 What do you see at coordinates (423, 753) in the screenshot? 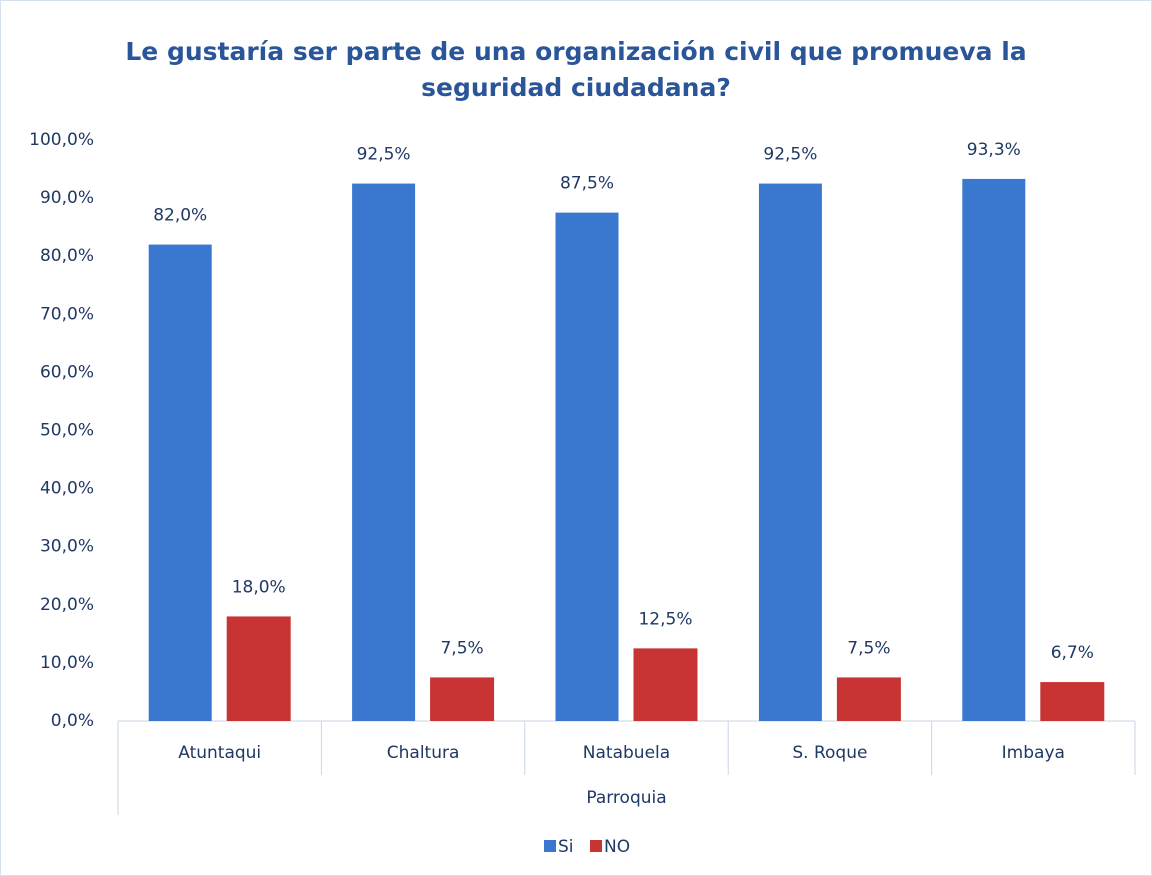
I see `x-tick-label: Chaltura` at bounding box center [423, 753].